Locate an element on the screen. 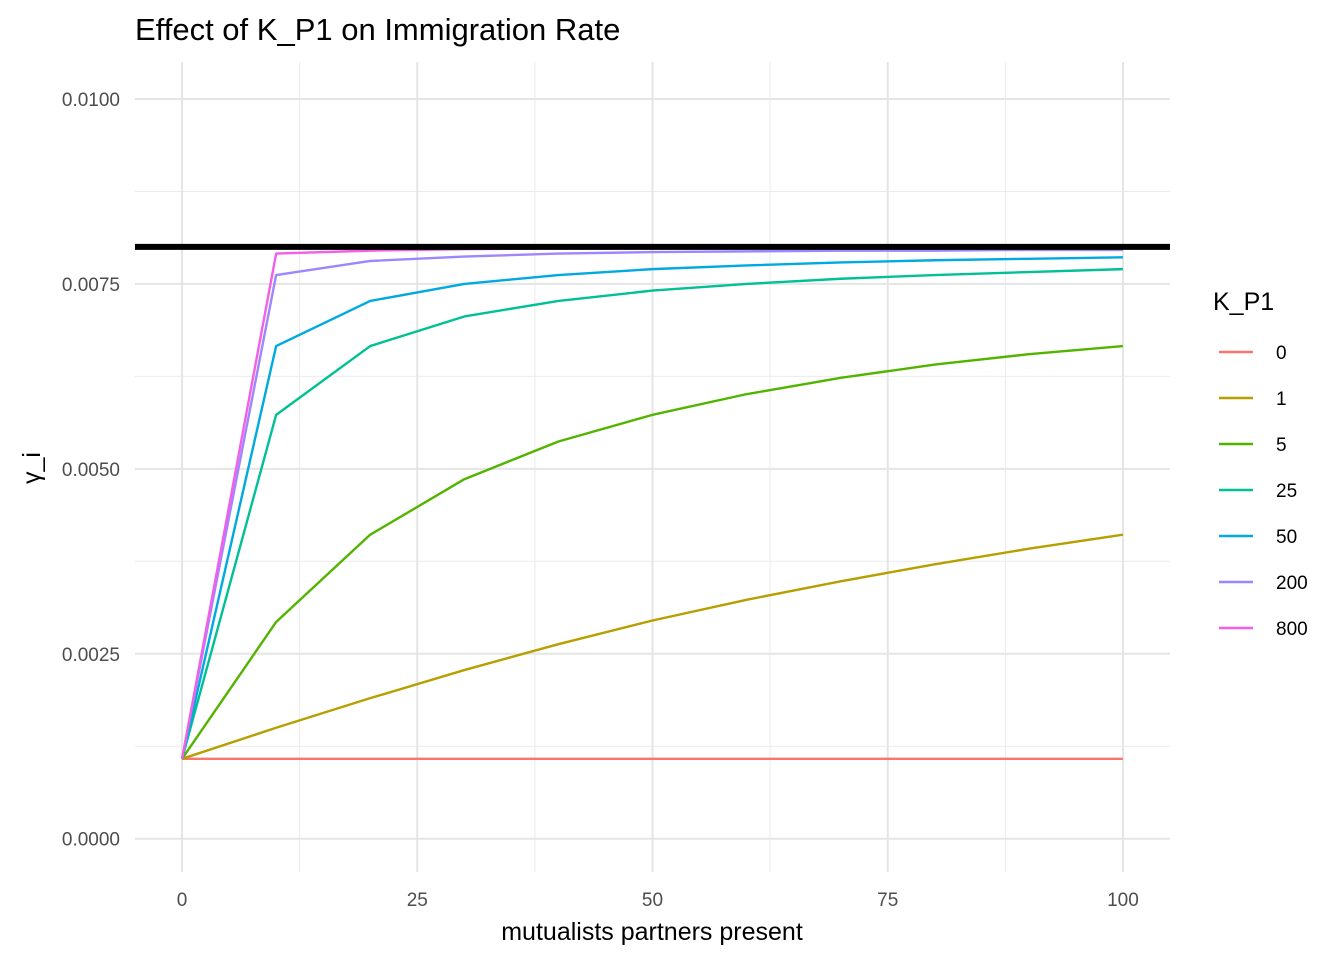 The width and height of the screenshot is (1344, 960). legend-label-kp1-0: 0 is located at coordinates (1281, 353).